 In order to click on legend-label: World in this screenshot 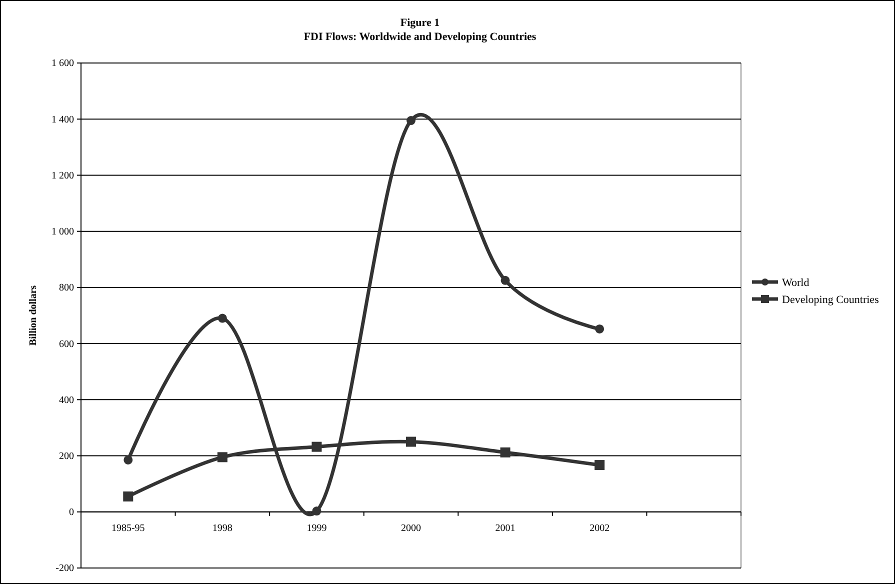, I will do `click(796, 283)`.